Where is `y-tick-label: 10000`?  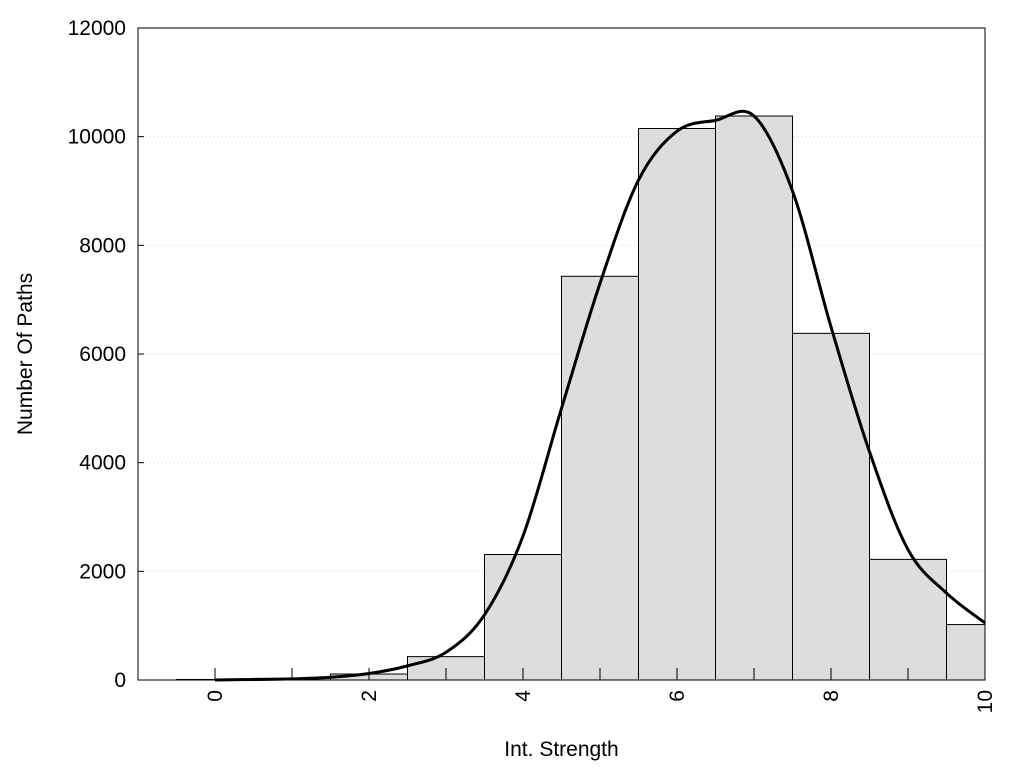
y-tick-label: 10000 is located at coordinates (97, 137).